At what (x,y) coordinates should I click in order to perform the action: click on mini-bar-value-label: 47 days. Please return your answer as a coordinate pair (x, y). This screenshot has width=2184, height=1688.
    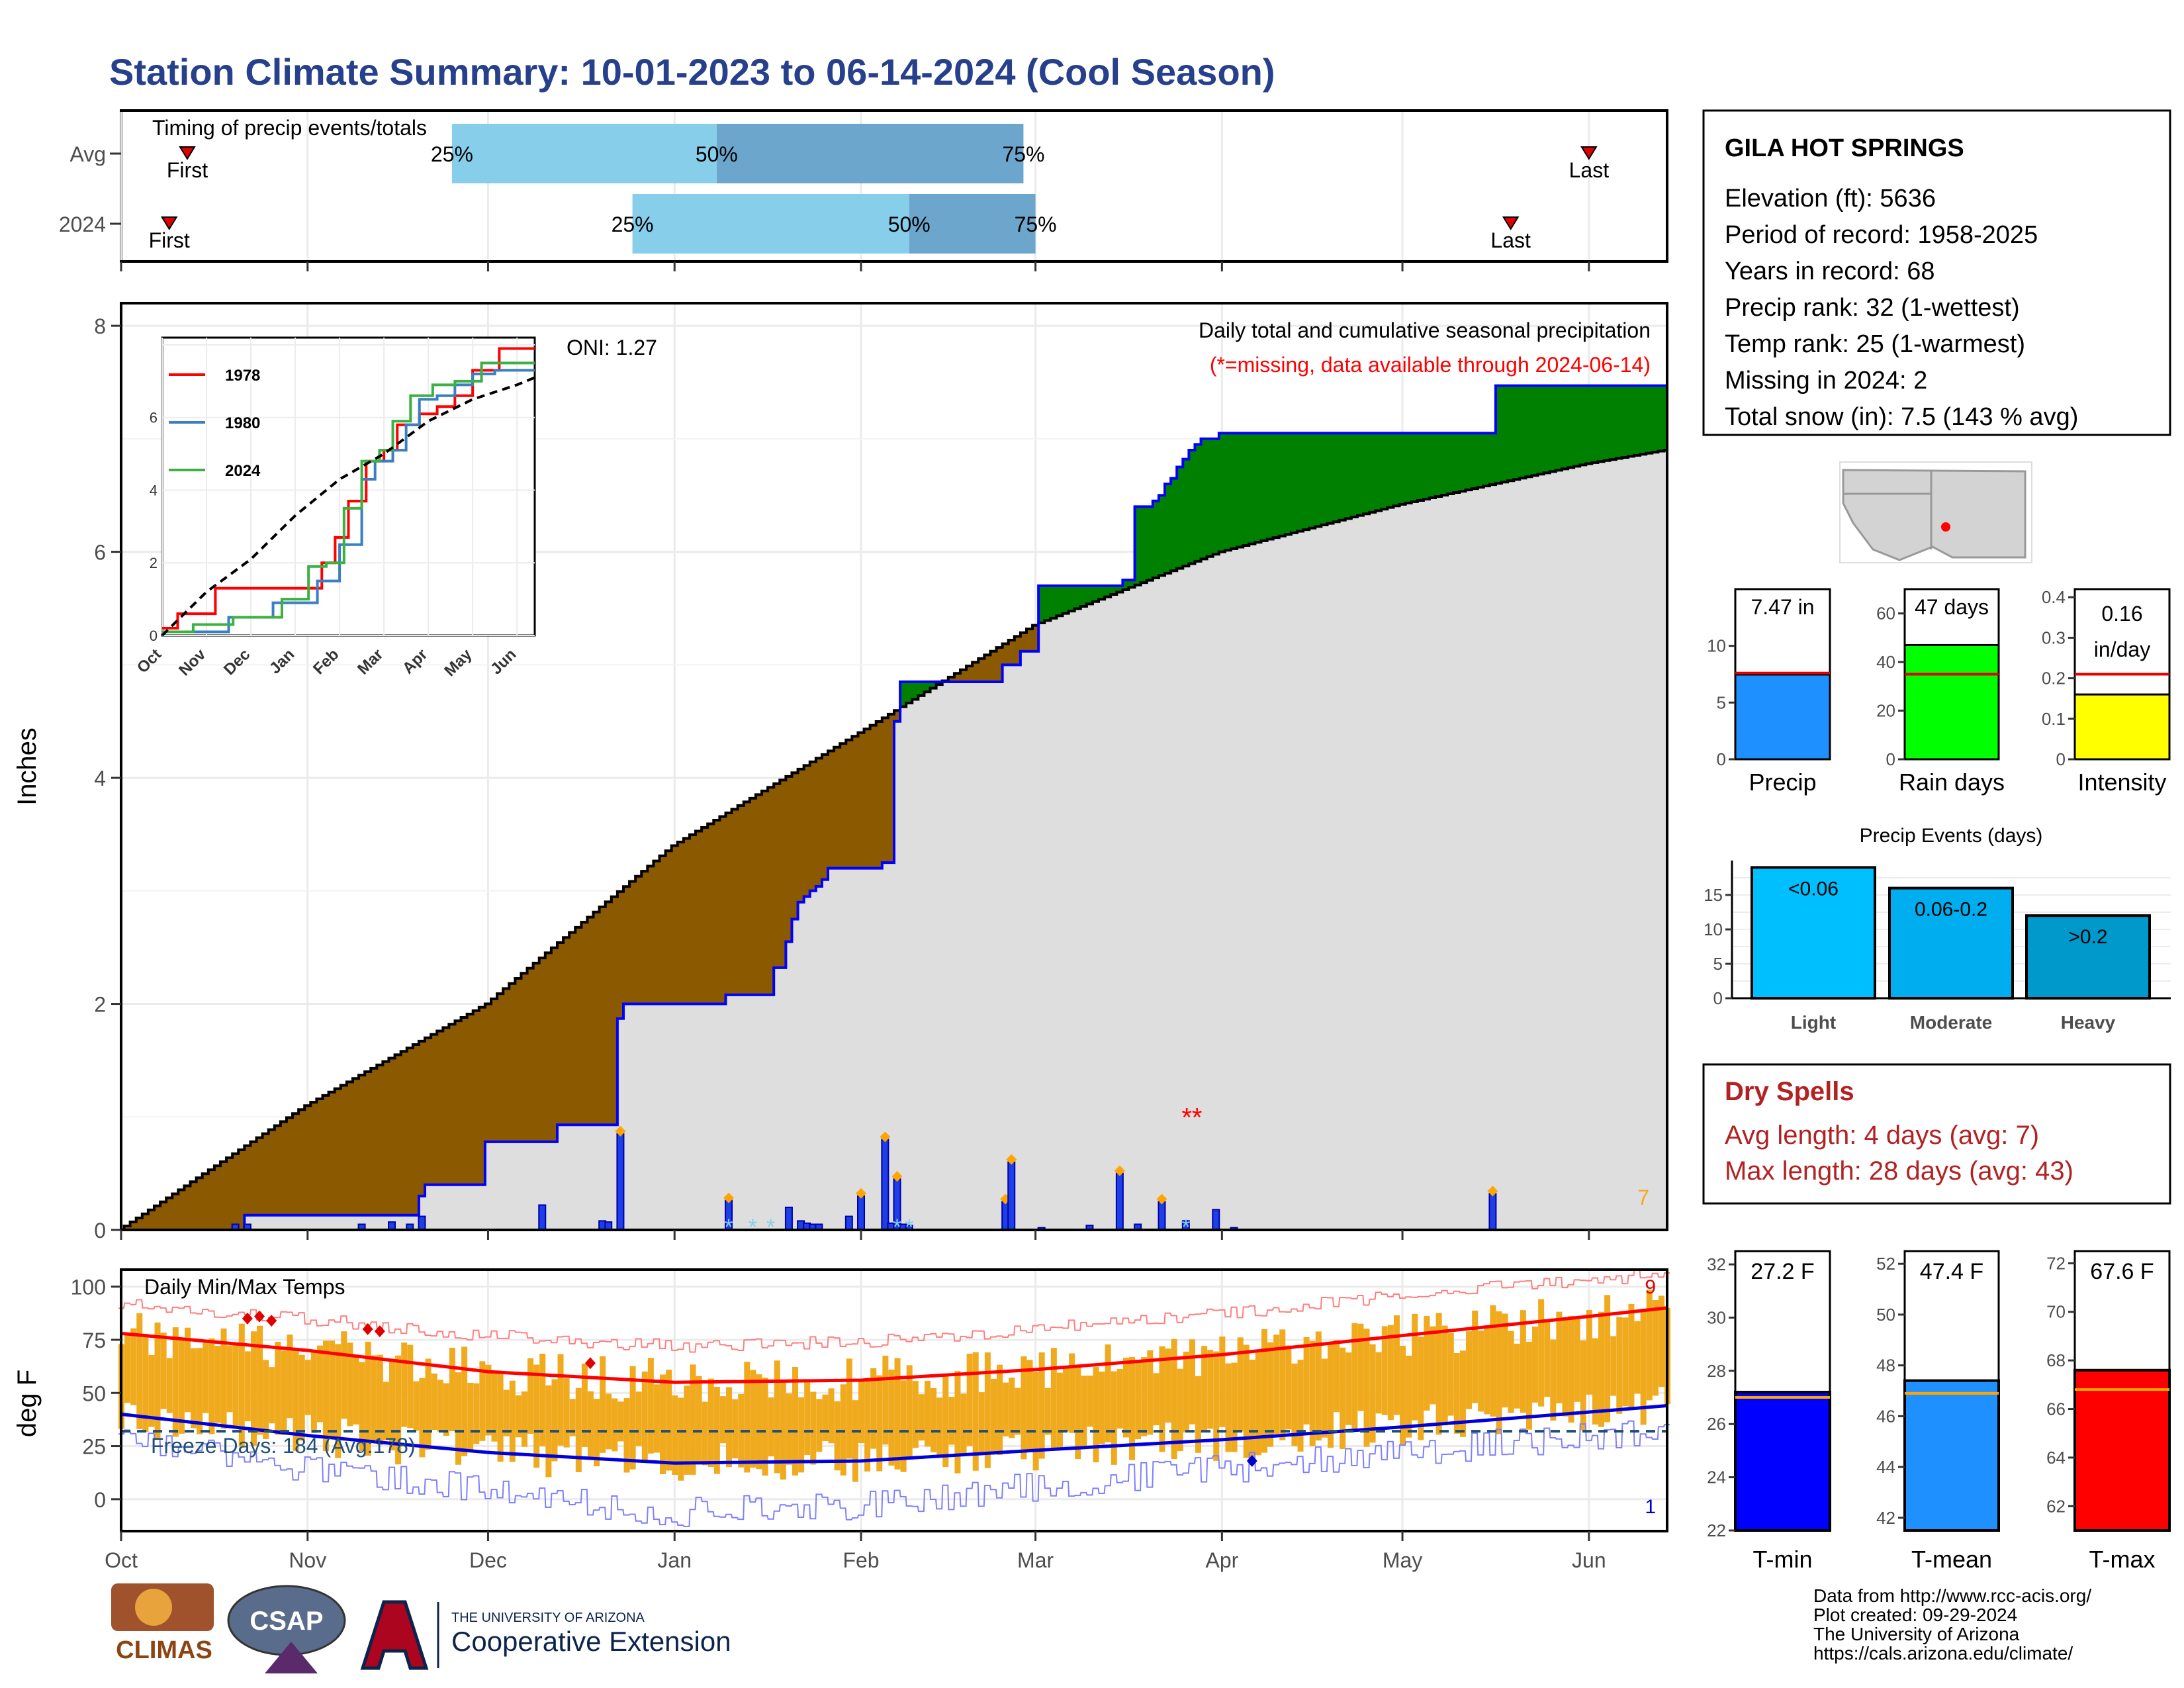
    Looking at the image, I should click on (1952, 607).